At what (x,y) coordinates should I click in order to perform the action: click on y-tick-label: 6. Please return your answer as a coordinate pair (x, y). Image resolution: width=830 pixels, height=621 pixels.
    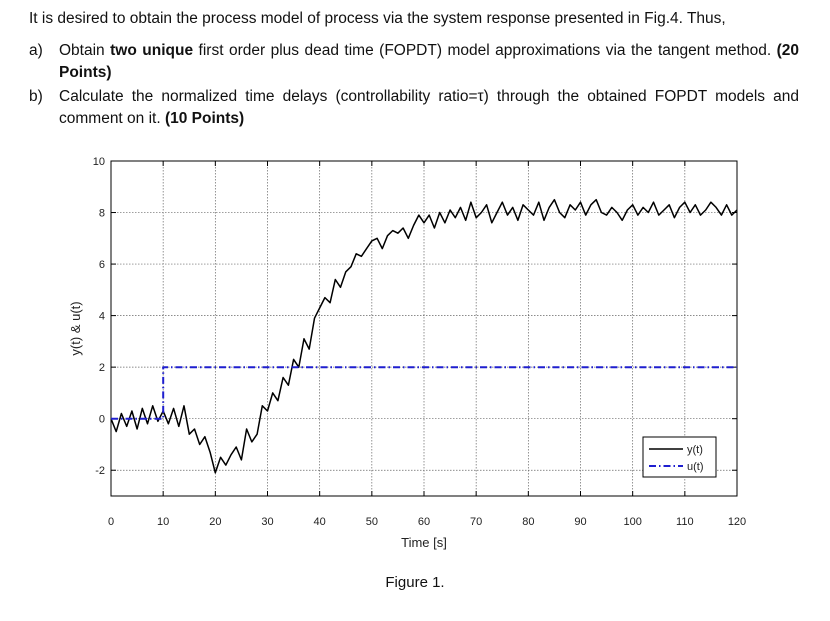
    Looking at the image, I should click on (102, 265).